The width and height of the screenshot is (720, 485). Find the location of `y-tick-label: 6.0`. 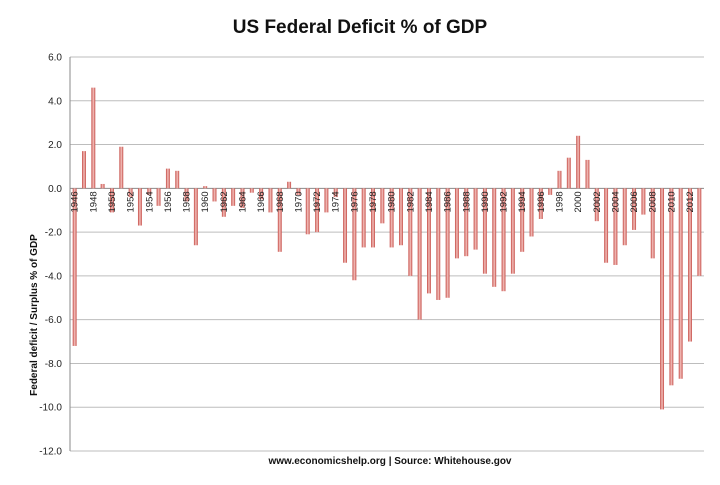

y-tick-label: 6.0 is located at coordinates (55, 58).